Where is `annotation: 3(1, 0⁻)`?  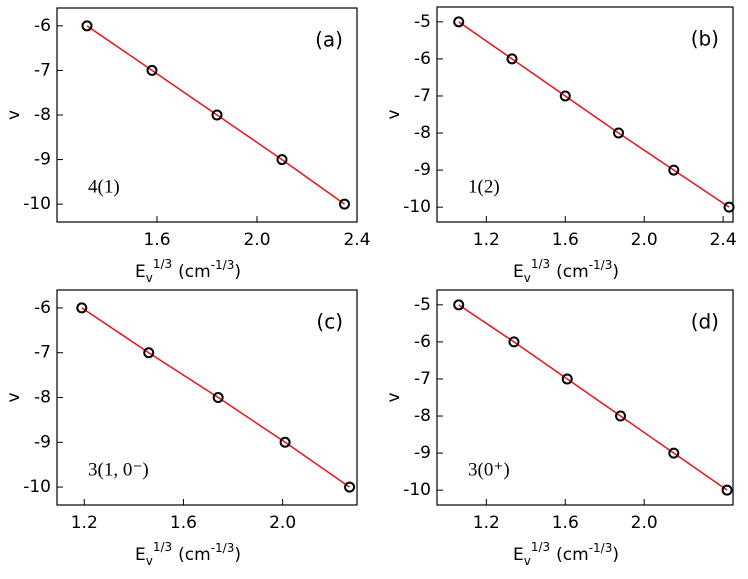
annotation: 3(1, 0⁻) is located at coordinates (118, 469).